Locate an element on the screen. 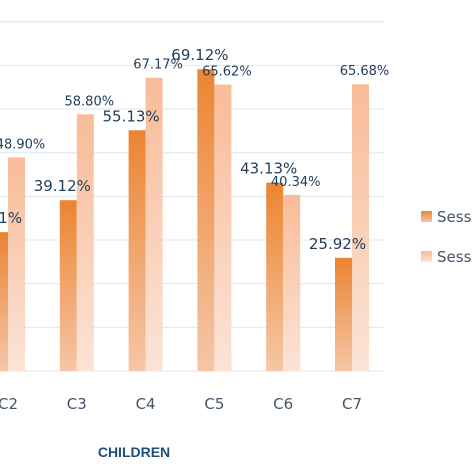 This screenshot has height=474, width=474. data-label-series-1-c2: 31.81% is located at coordinates (11, 218).